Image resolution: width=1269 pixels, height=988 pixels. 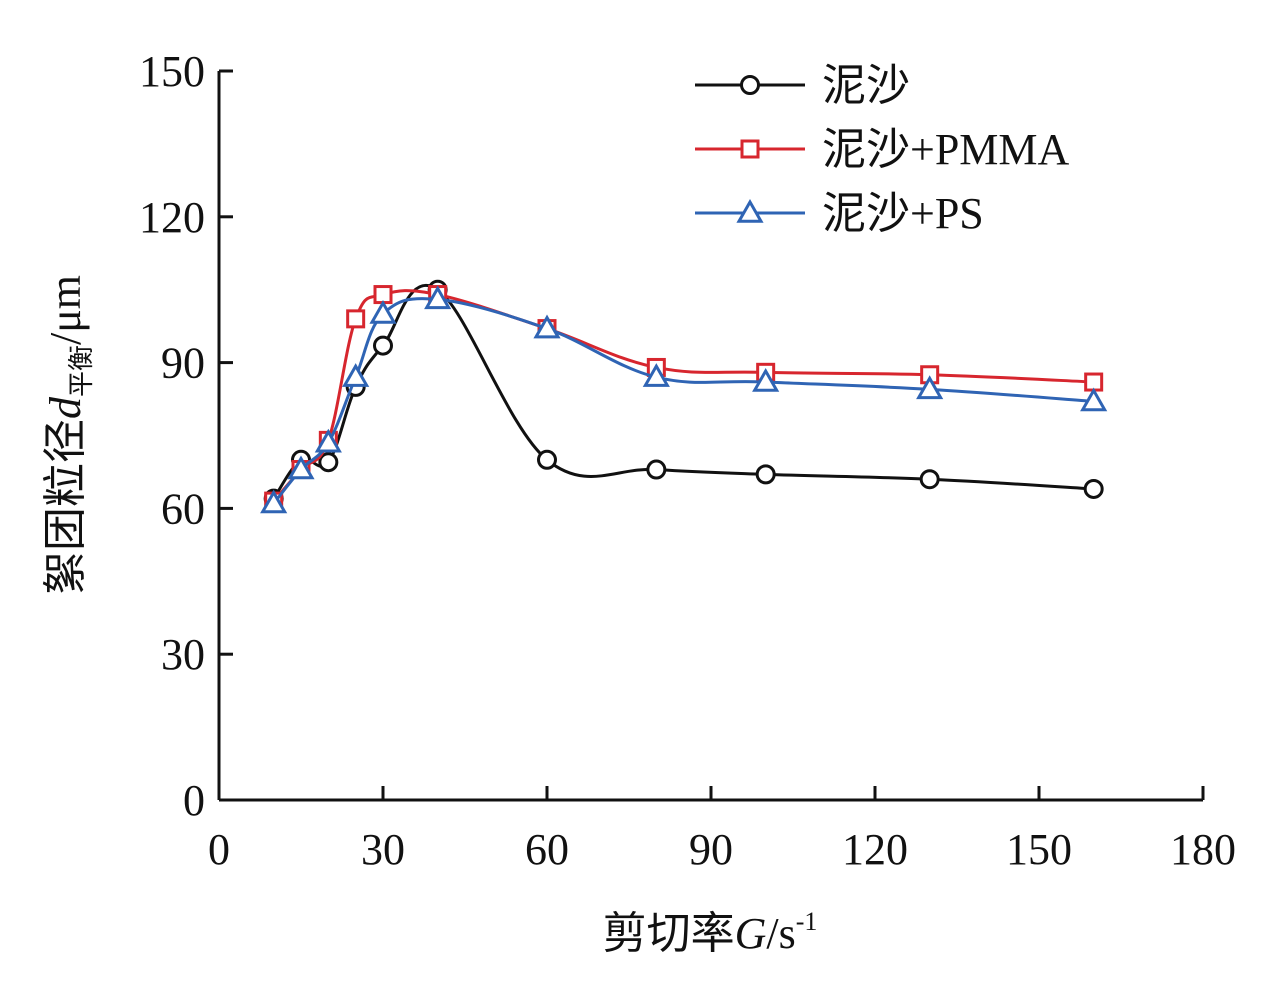 I want to click on legend-item-3: 泥沙+PS, so click(x=839, y=213).